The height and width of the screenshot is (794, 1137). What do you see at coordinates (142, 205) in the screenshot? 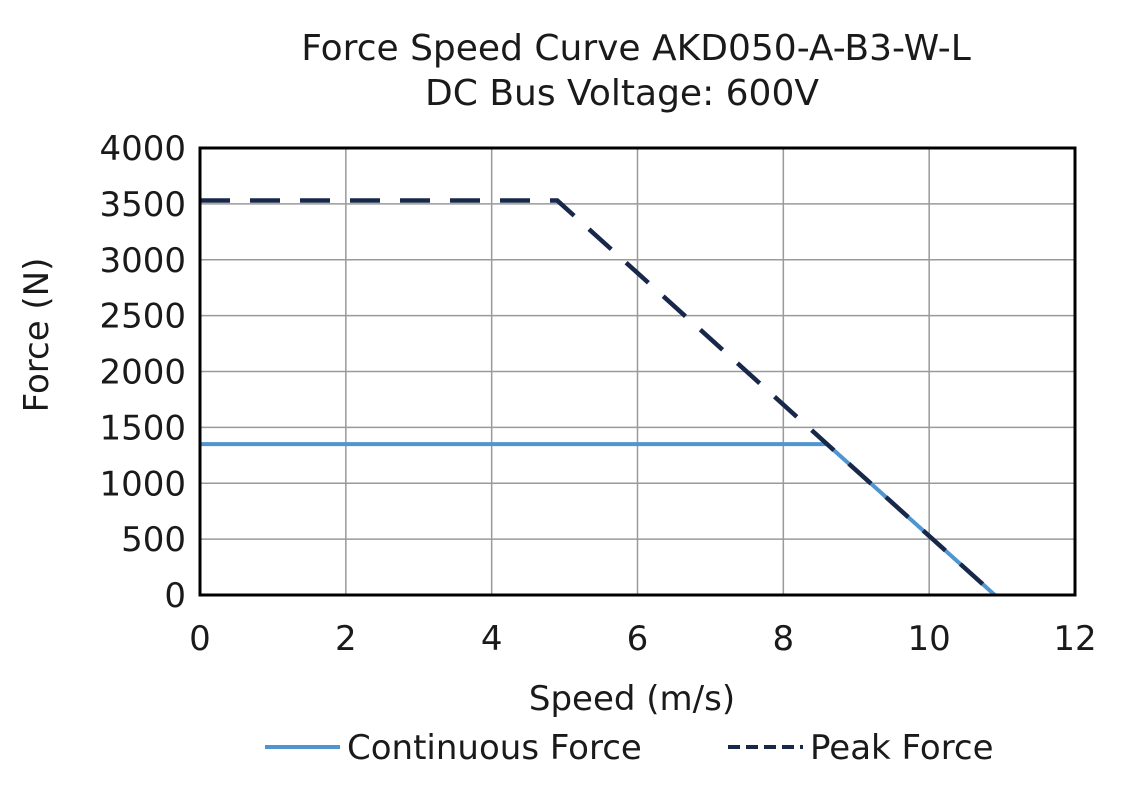
I see `y-tick-label: 3500` at bounding box center [142, 205].